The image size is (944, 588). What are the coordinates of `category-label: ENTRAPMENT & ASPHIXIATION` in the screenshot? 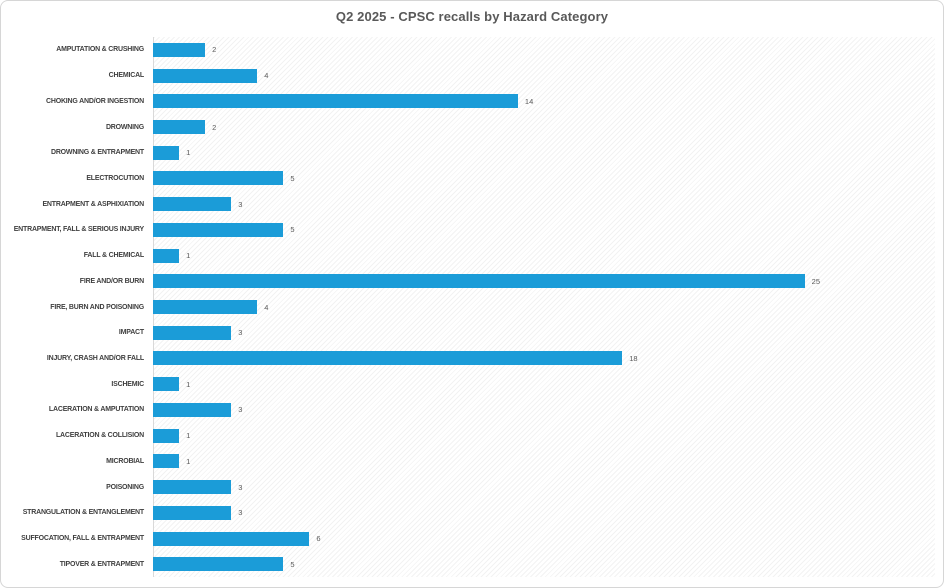 It's located at (93, 204).